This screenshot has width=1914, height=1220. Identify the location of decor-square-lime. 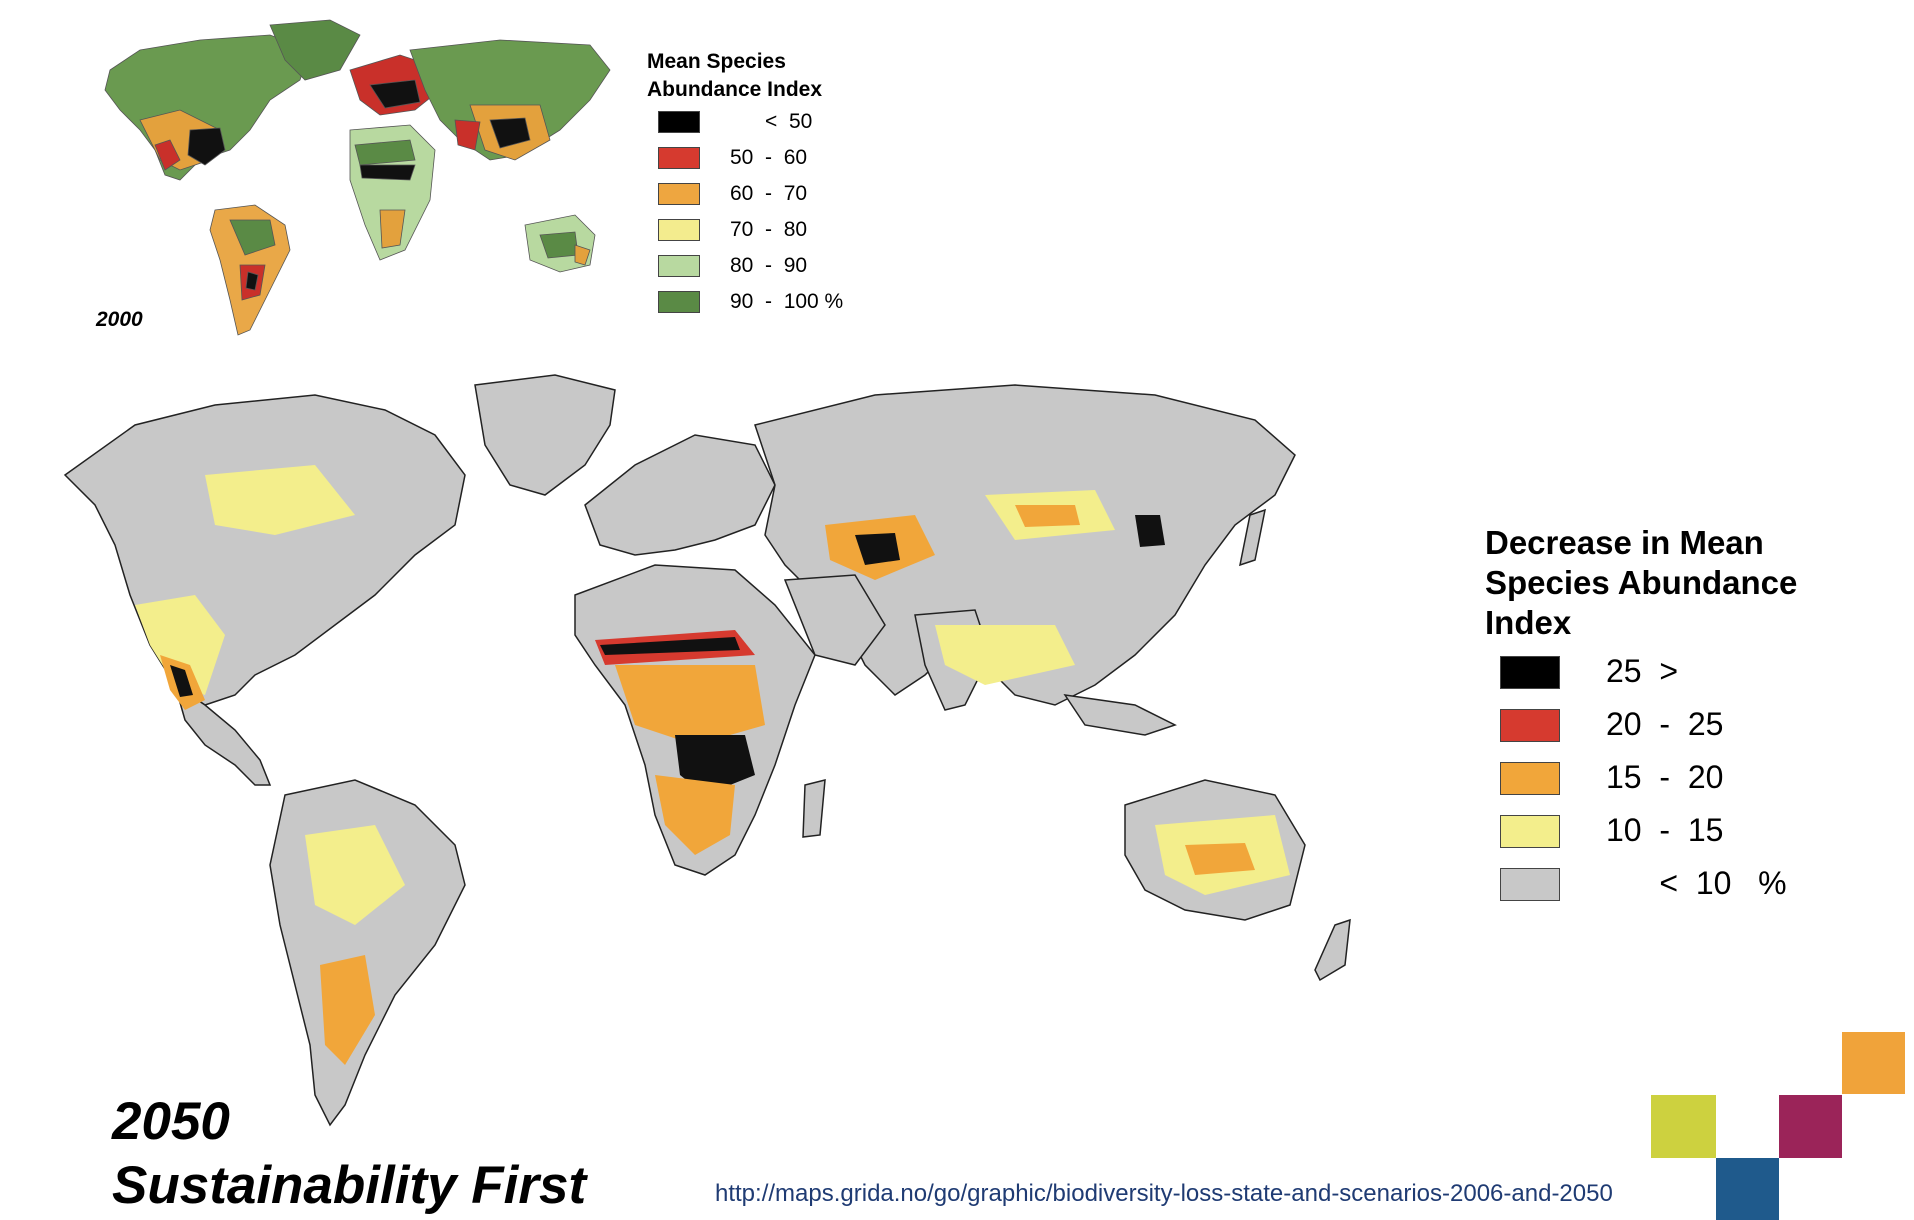
(1683, 1126).